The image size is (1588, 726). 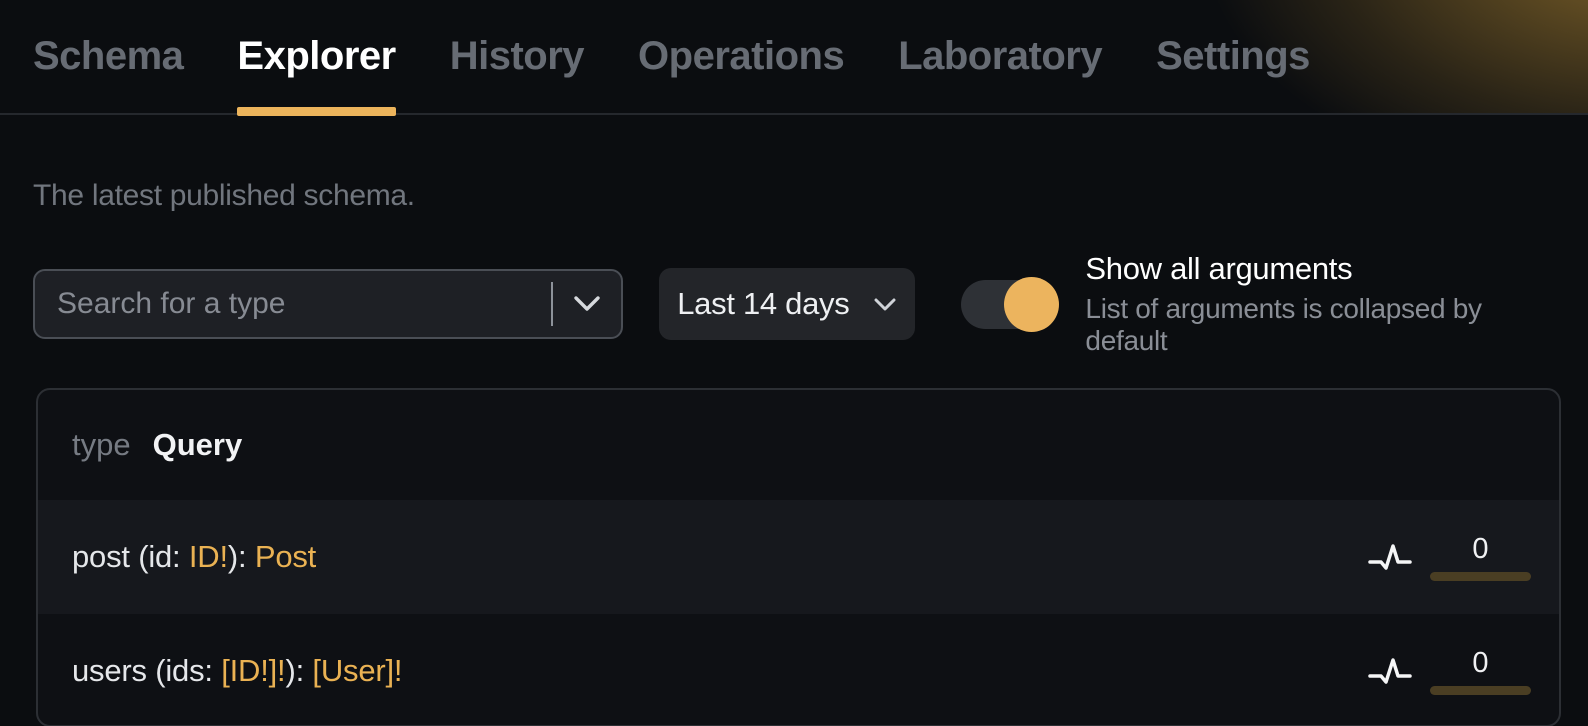 What do you see at coordinates (316, 111) in the screenshot?
I see `active-tab-indicator` at bounding box center [316, 111].